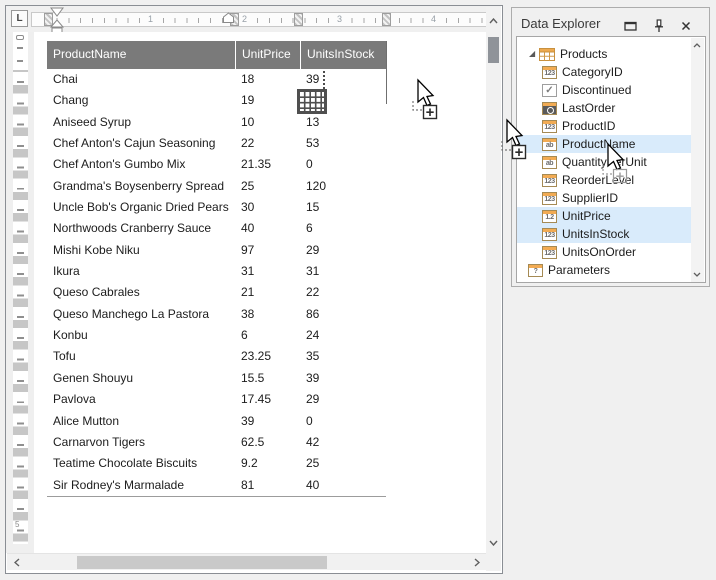 The image size is (716, 580). Describe the element at coordinates (343, 100) in the screenshot. I see `table-cell-unitsinstock` at that location.